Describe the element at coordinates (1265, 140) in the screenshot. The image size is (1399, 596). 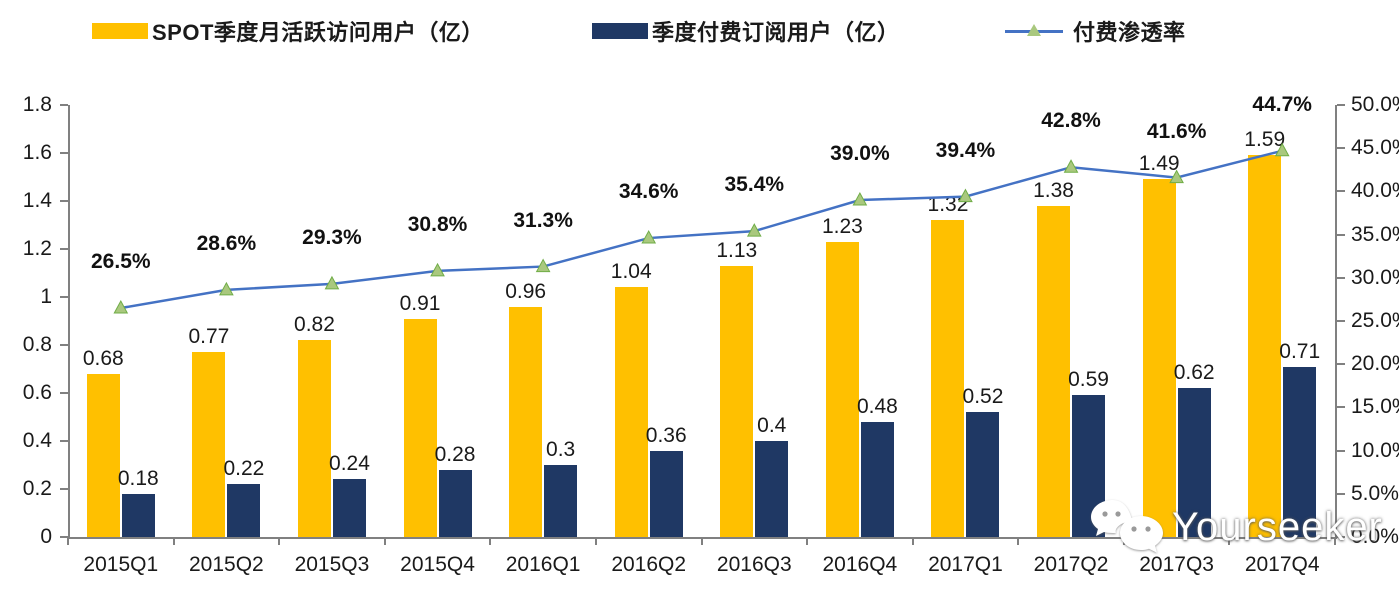
I see `bar-mau-value-label: 1.59` at that location.